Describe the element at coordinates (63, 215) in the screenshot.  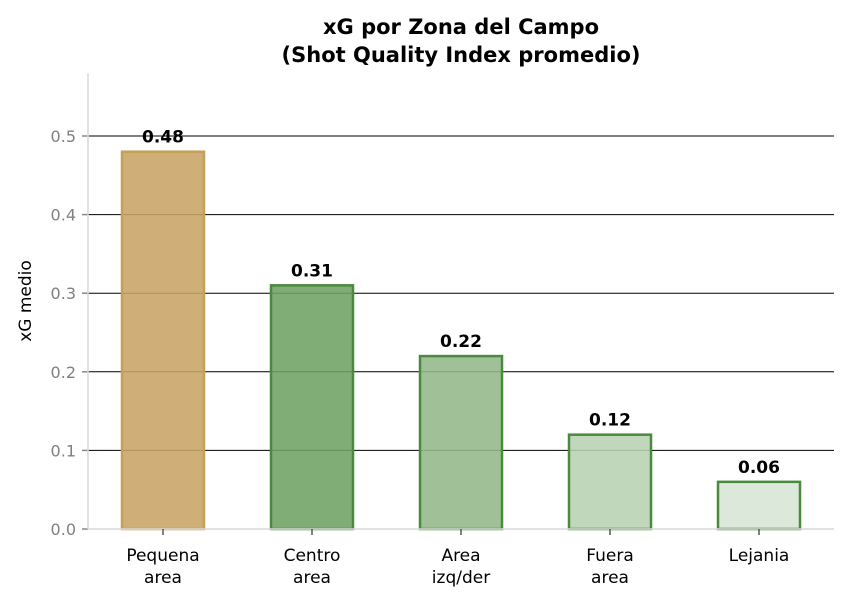
I see `y-tick-label: 0.4` at that location.